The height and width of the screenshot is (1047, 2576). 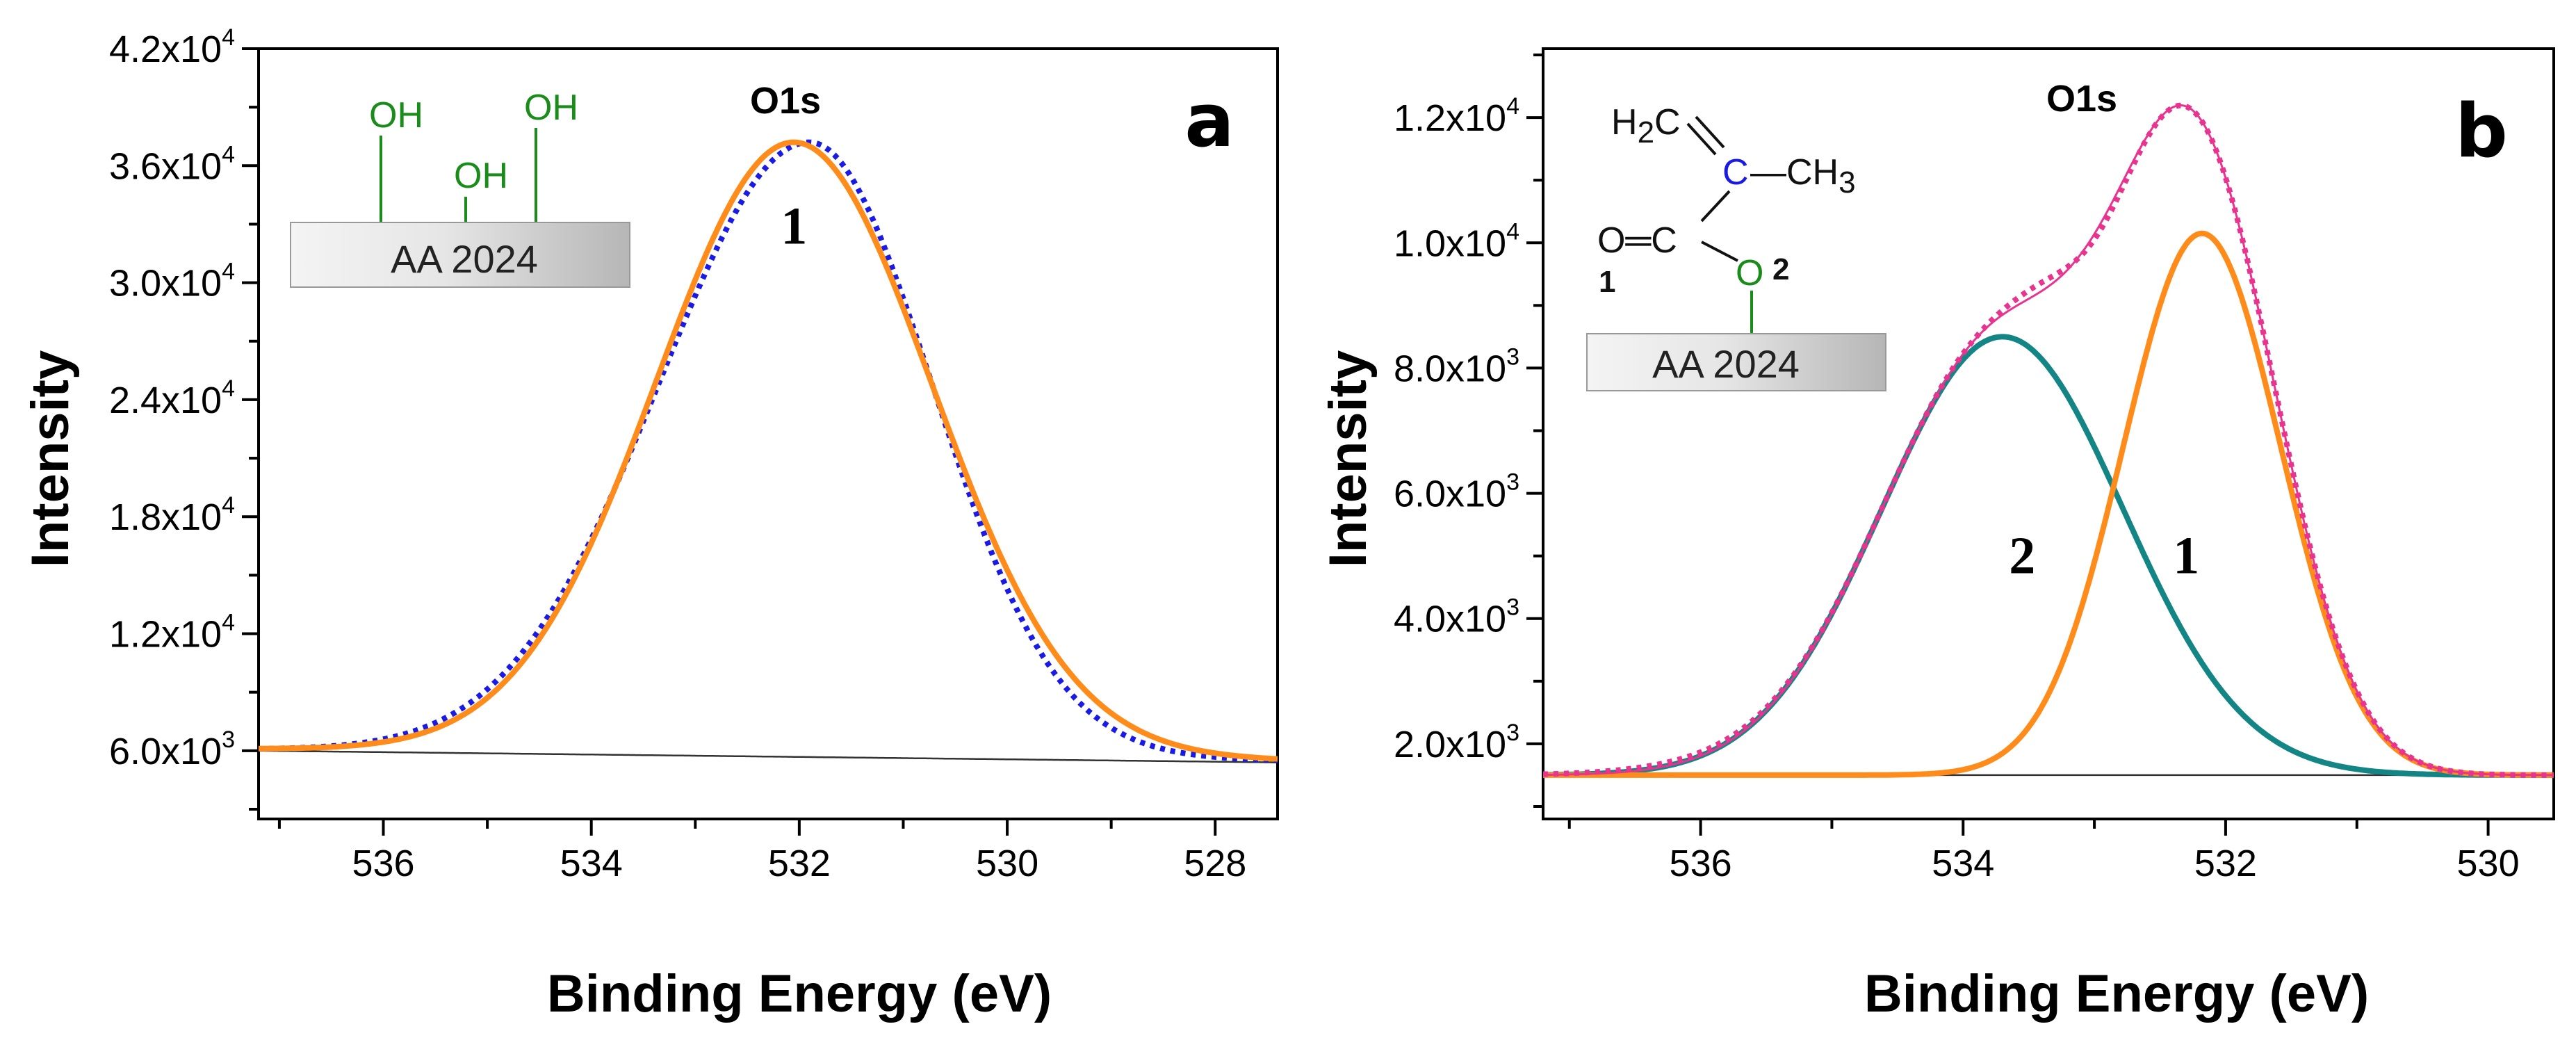 What do you see at coordinates (1719, 251) in the screenshot?
I see `c-o-bond` at bounding box center [1719, 251].